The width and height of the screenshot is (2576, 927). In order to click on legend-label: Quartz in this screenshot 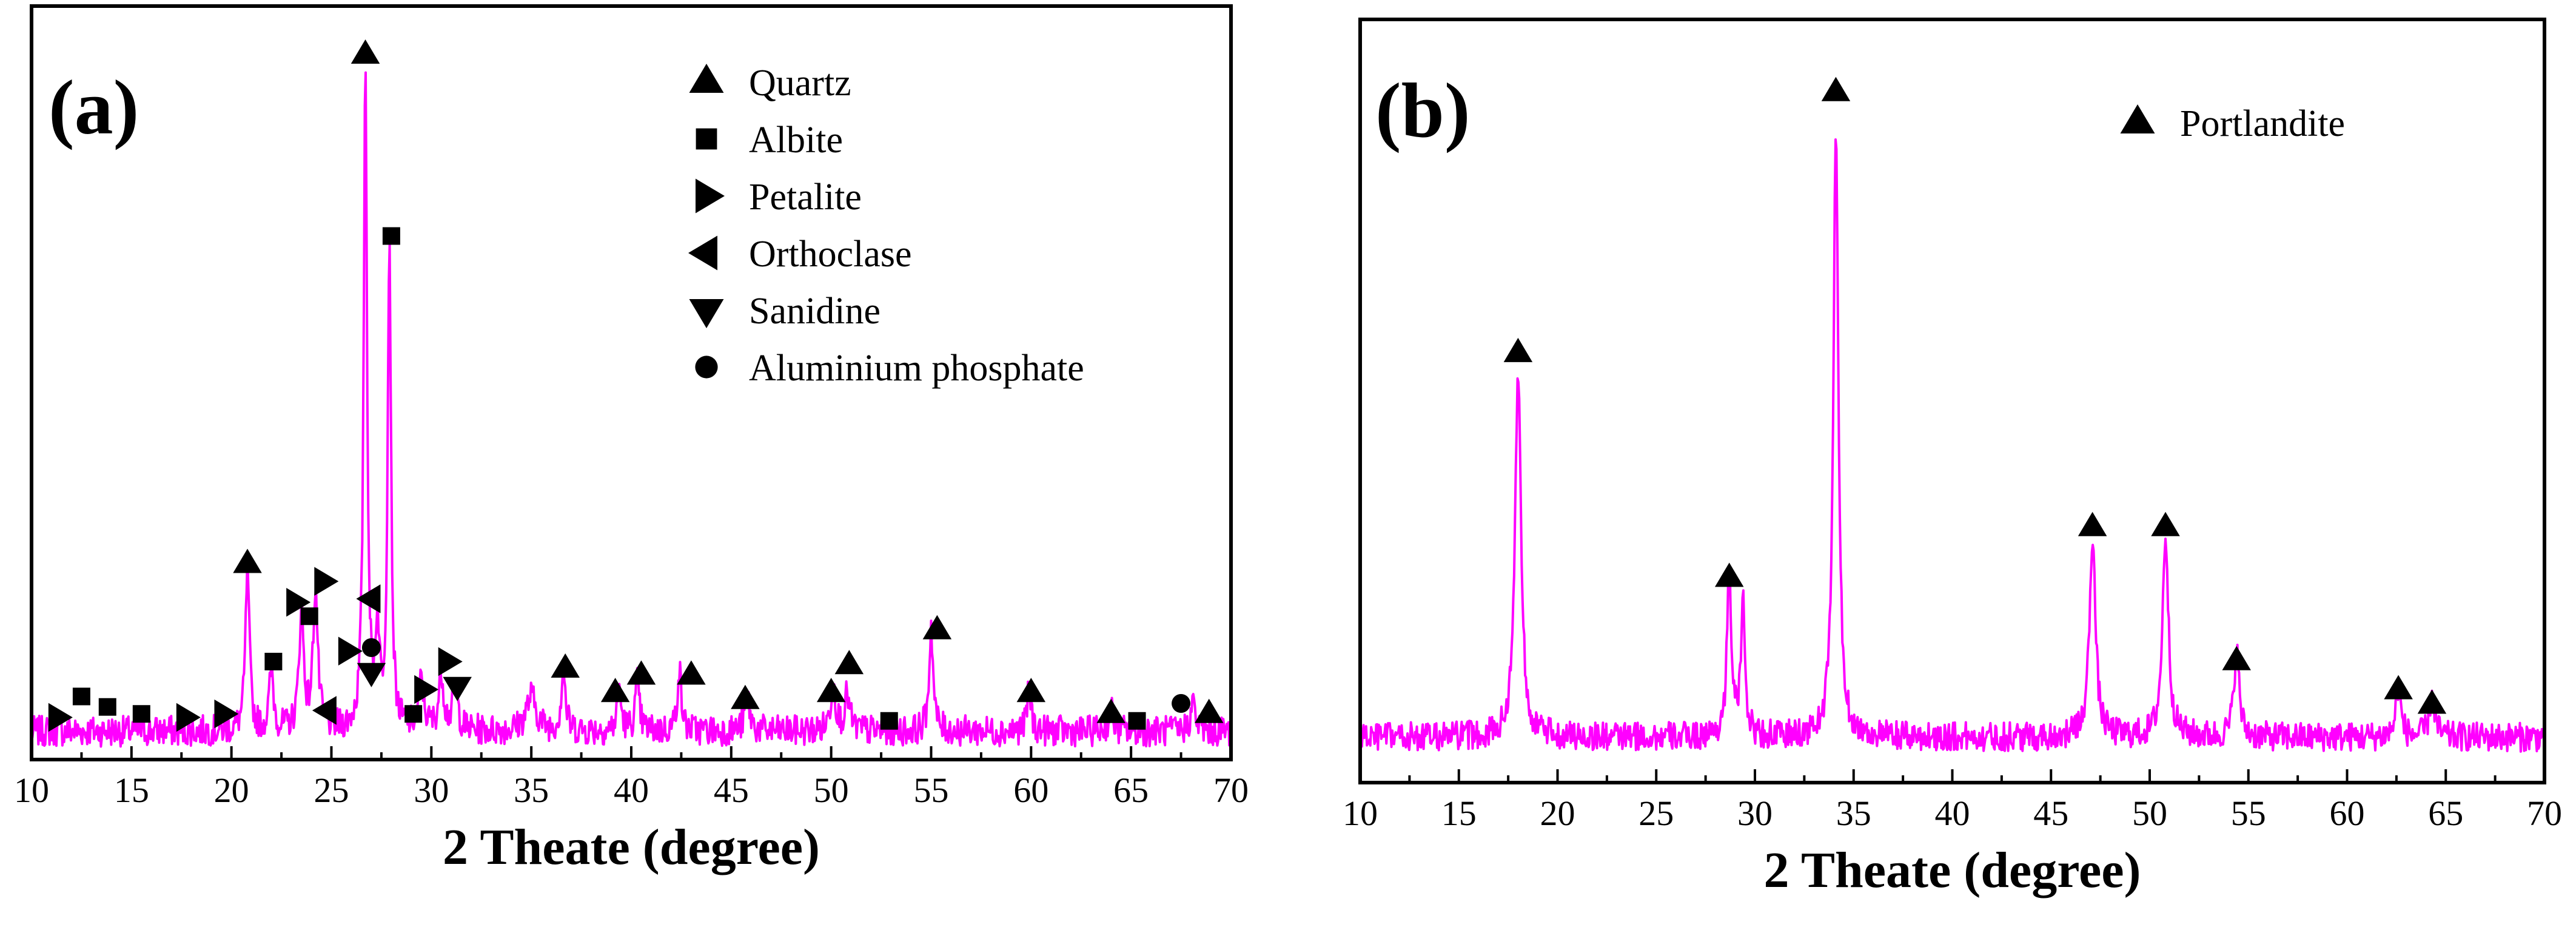, I will do `click(800, 83)`.